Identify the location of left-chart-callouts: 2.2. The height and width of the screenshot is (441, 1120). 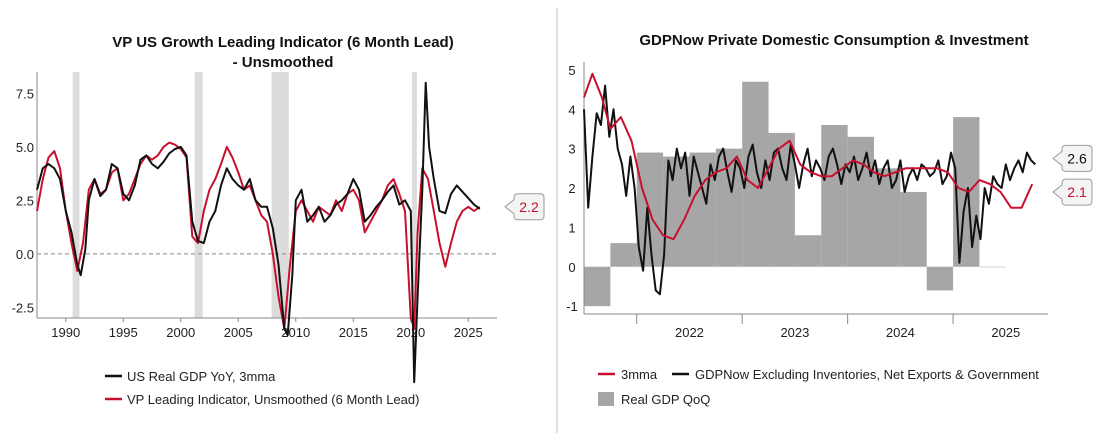
(524, 207).